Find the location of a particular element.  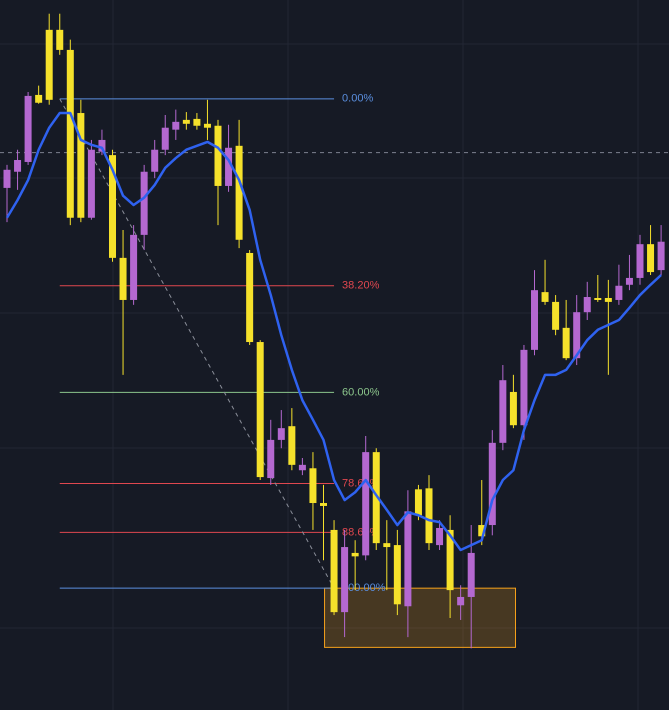

fib-label: 38.20% is located at coordinates (361, 286).